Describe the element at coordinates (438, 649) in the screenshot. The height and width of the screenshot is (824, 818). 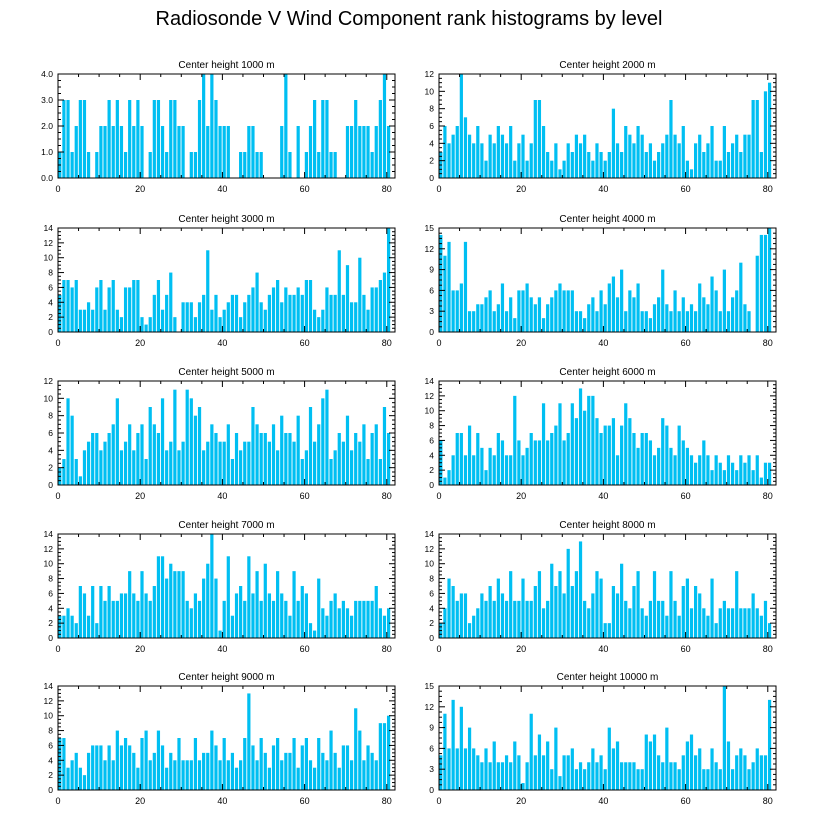
I see `x-tick-label: 0` at that location.